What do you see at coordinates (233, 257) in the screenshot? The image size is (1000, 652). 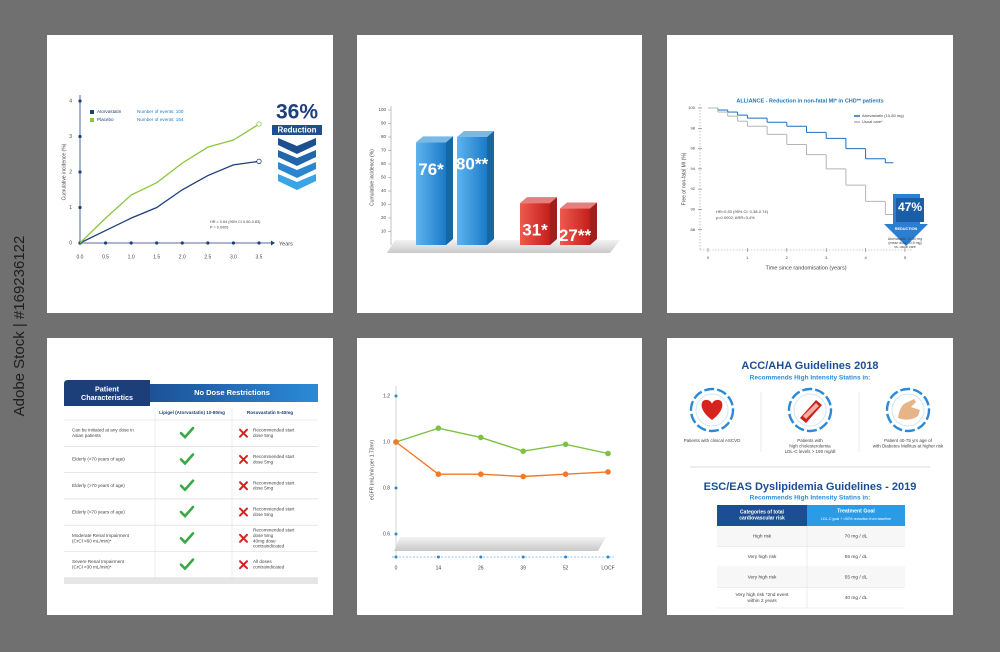 I see `x-tick-label: 3.0` at bounding box center [233, 257].